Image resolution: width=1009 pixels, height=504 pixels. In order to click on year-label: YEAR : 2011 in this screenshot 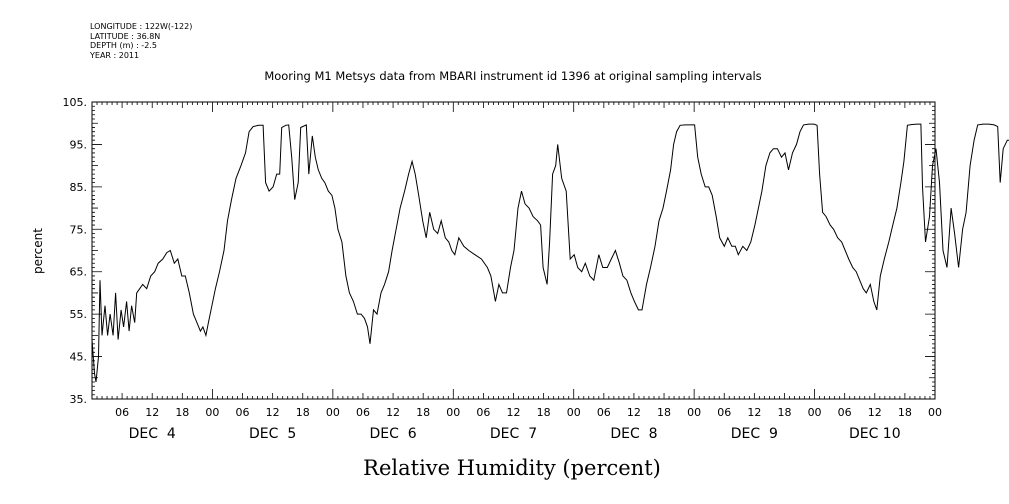, I will do `click(115, 55)`.